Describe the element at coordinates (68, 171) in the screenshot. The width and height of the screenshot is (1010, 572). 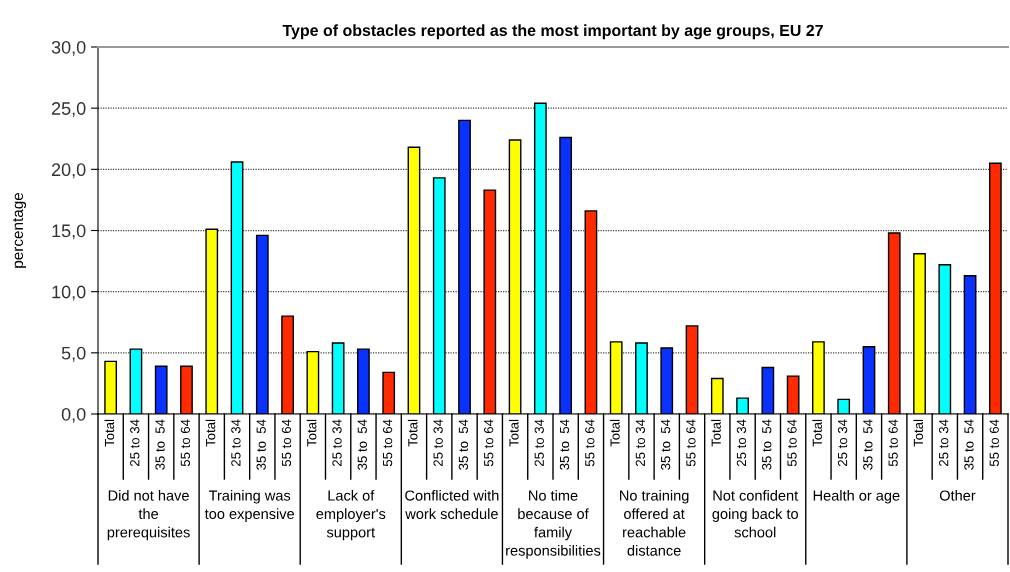
I see `y-tick-label: 20,0` at that location.